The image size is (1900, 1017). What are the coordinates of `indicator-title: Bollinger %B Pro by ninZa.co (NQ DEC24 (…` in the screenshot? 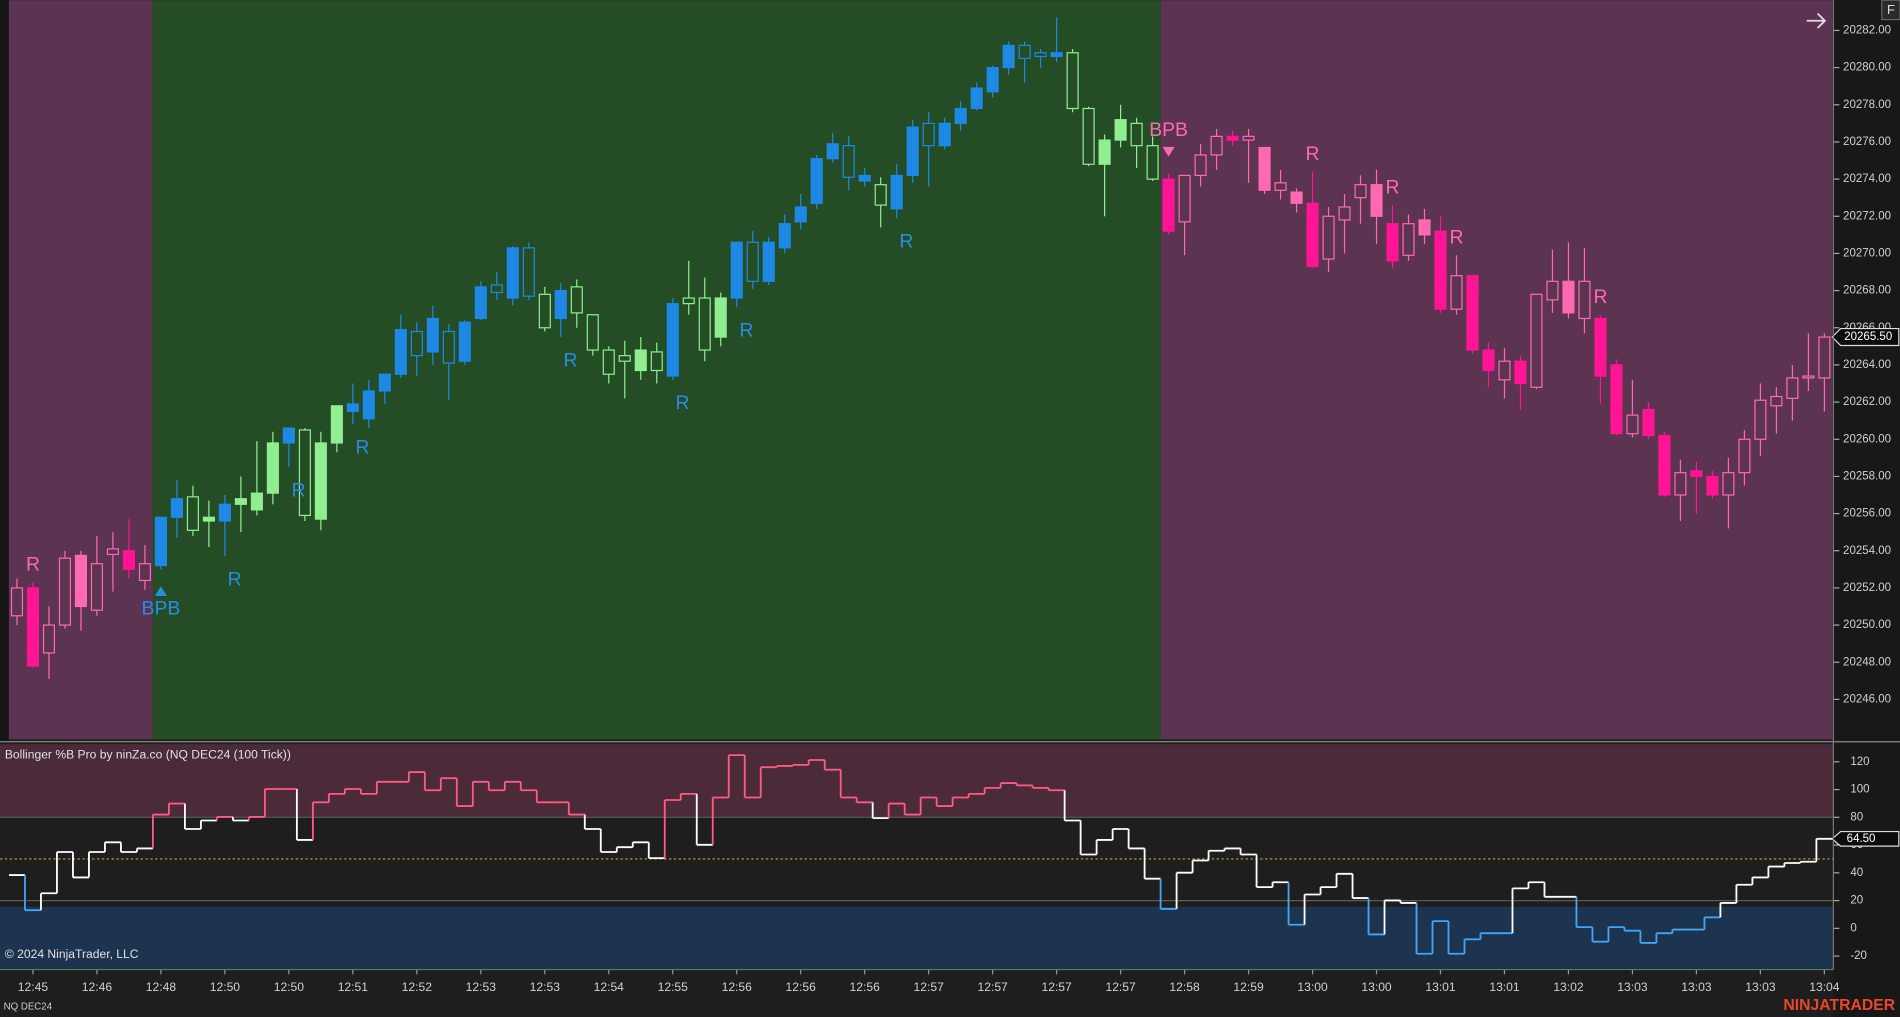 It's located at (148, 754).